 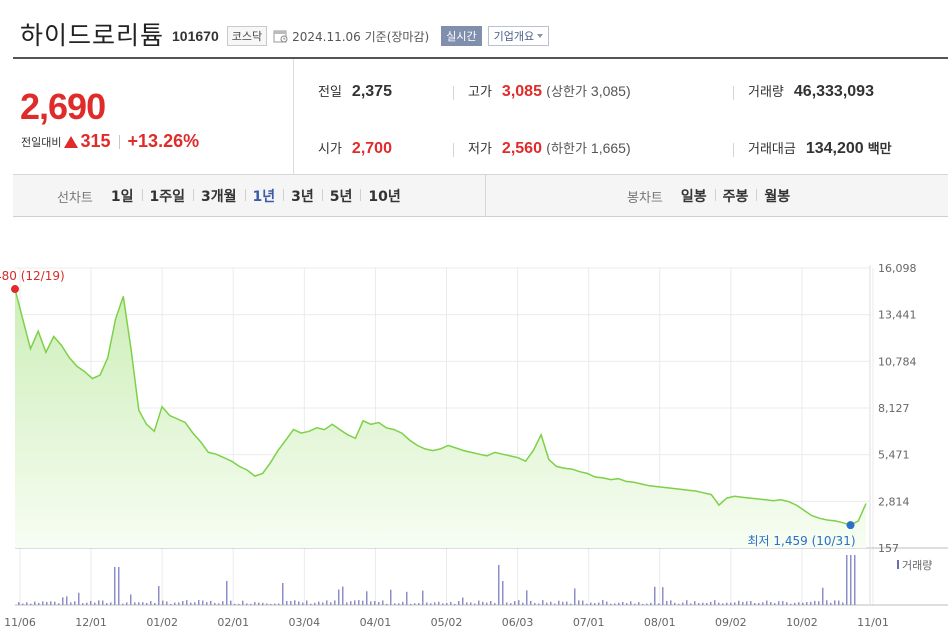 What do you see at coordinates (566, 92) in the screenshot?
I see `upper-limit-label: (상한가` at bounding box center [566, 92].